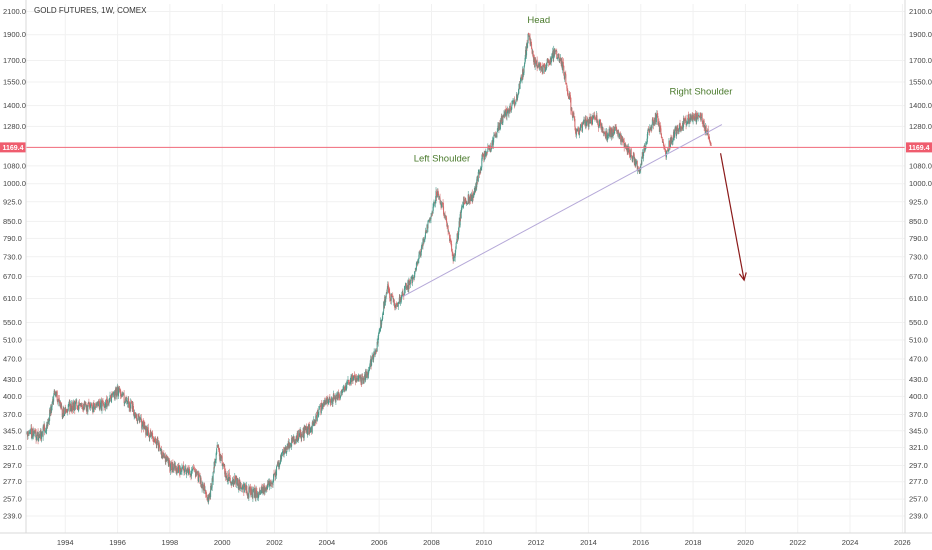 The image size is (932, 550). I want to click on x-tick-label: 2008, so click(431, 542).